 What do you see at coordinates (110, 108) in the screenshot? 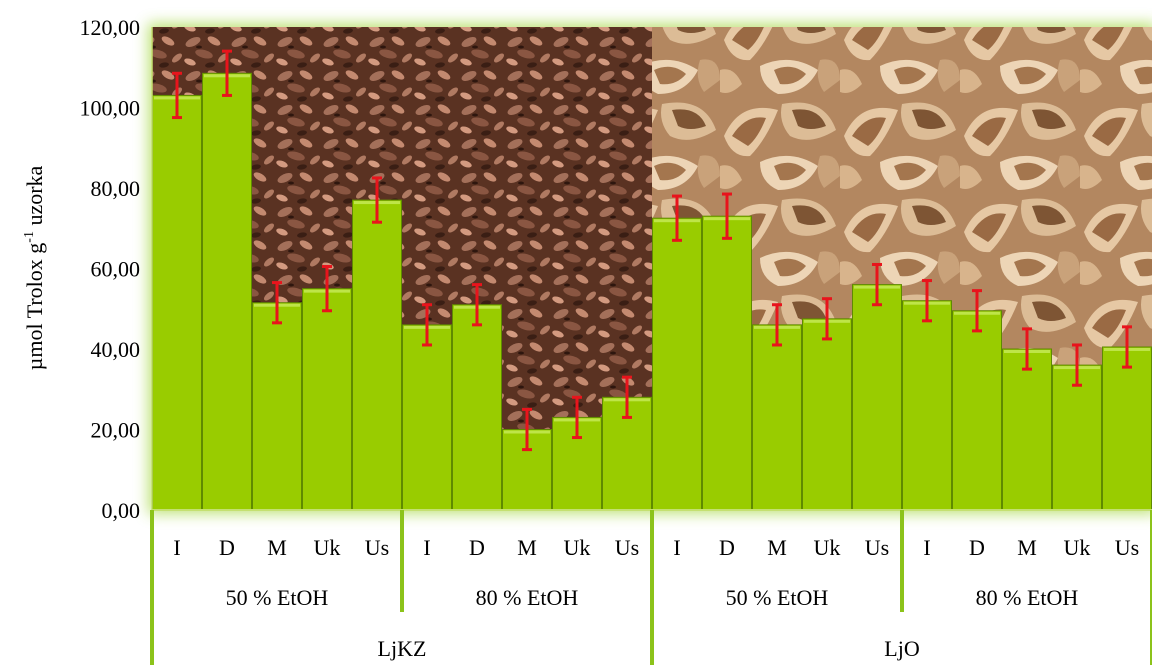
I see `y-tick-label: 100,00` at bounding box center [110, 108].